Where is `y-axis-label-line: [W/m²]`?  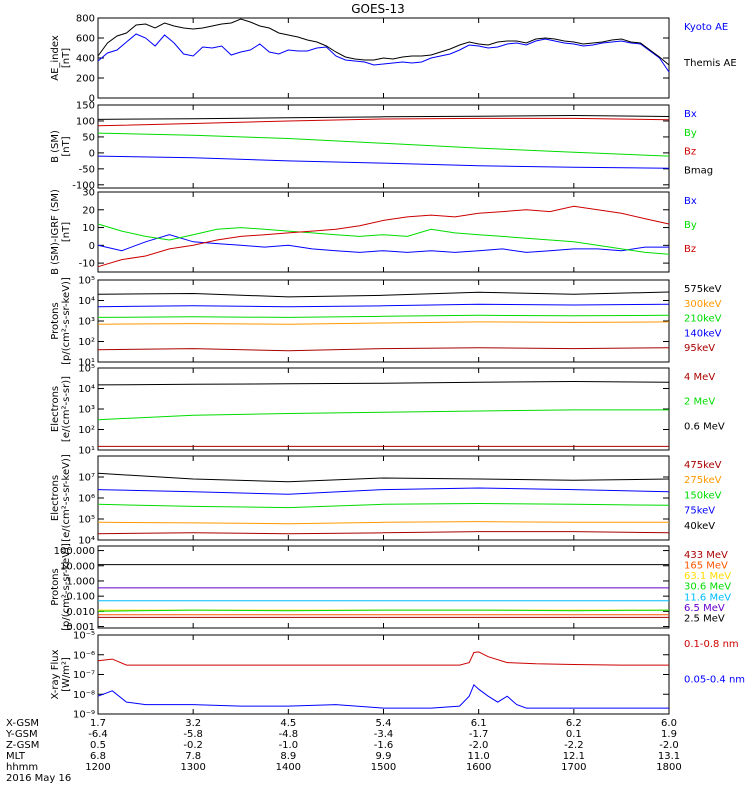 y-axis-label-line: [W/m²] is located at coordinates (66, 674).